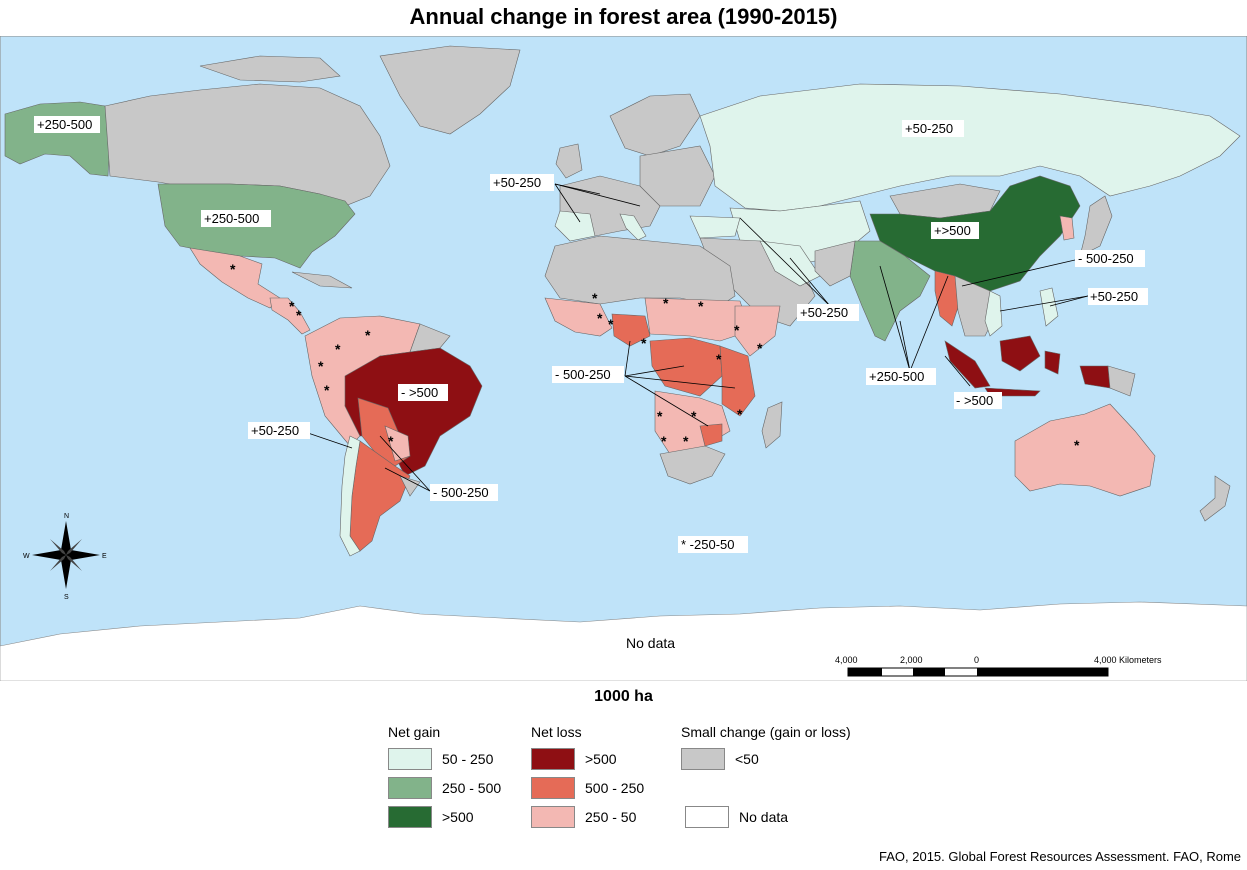  I want to click on label-small-loss-note: * -250-50, so click(713, 544).